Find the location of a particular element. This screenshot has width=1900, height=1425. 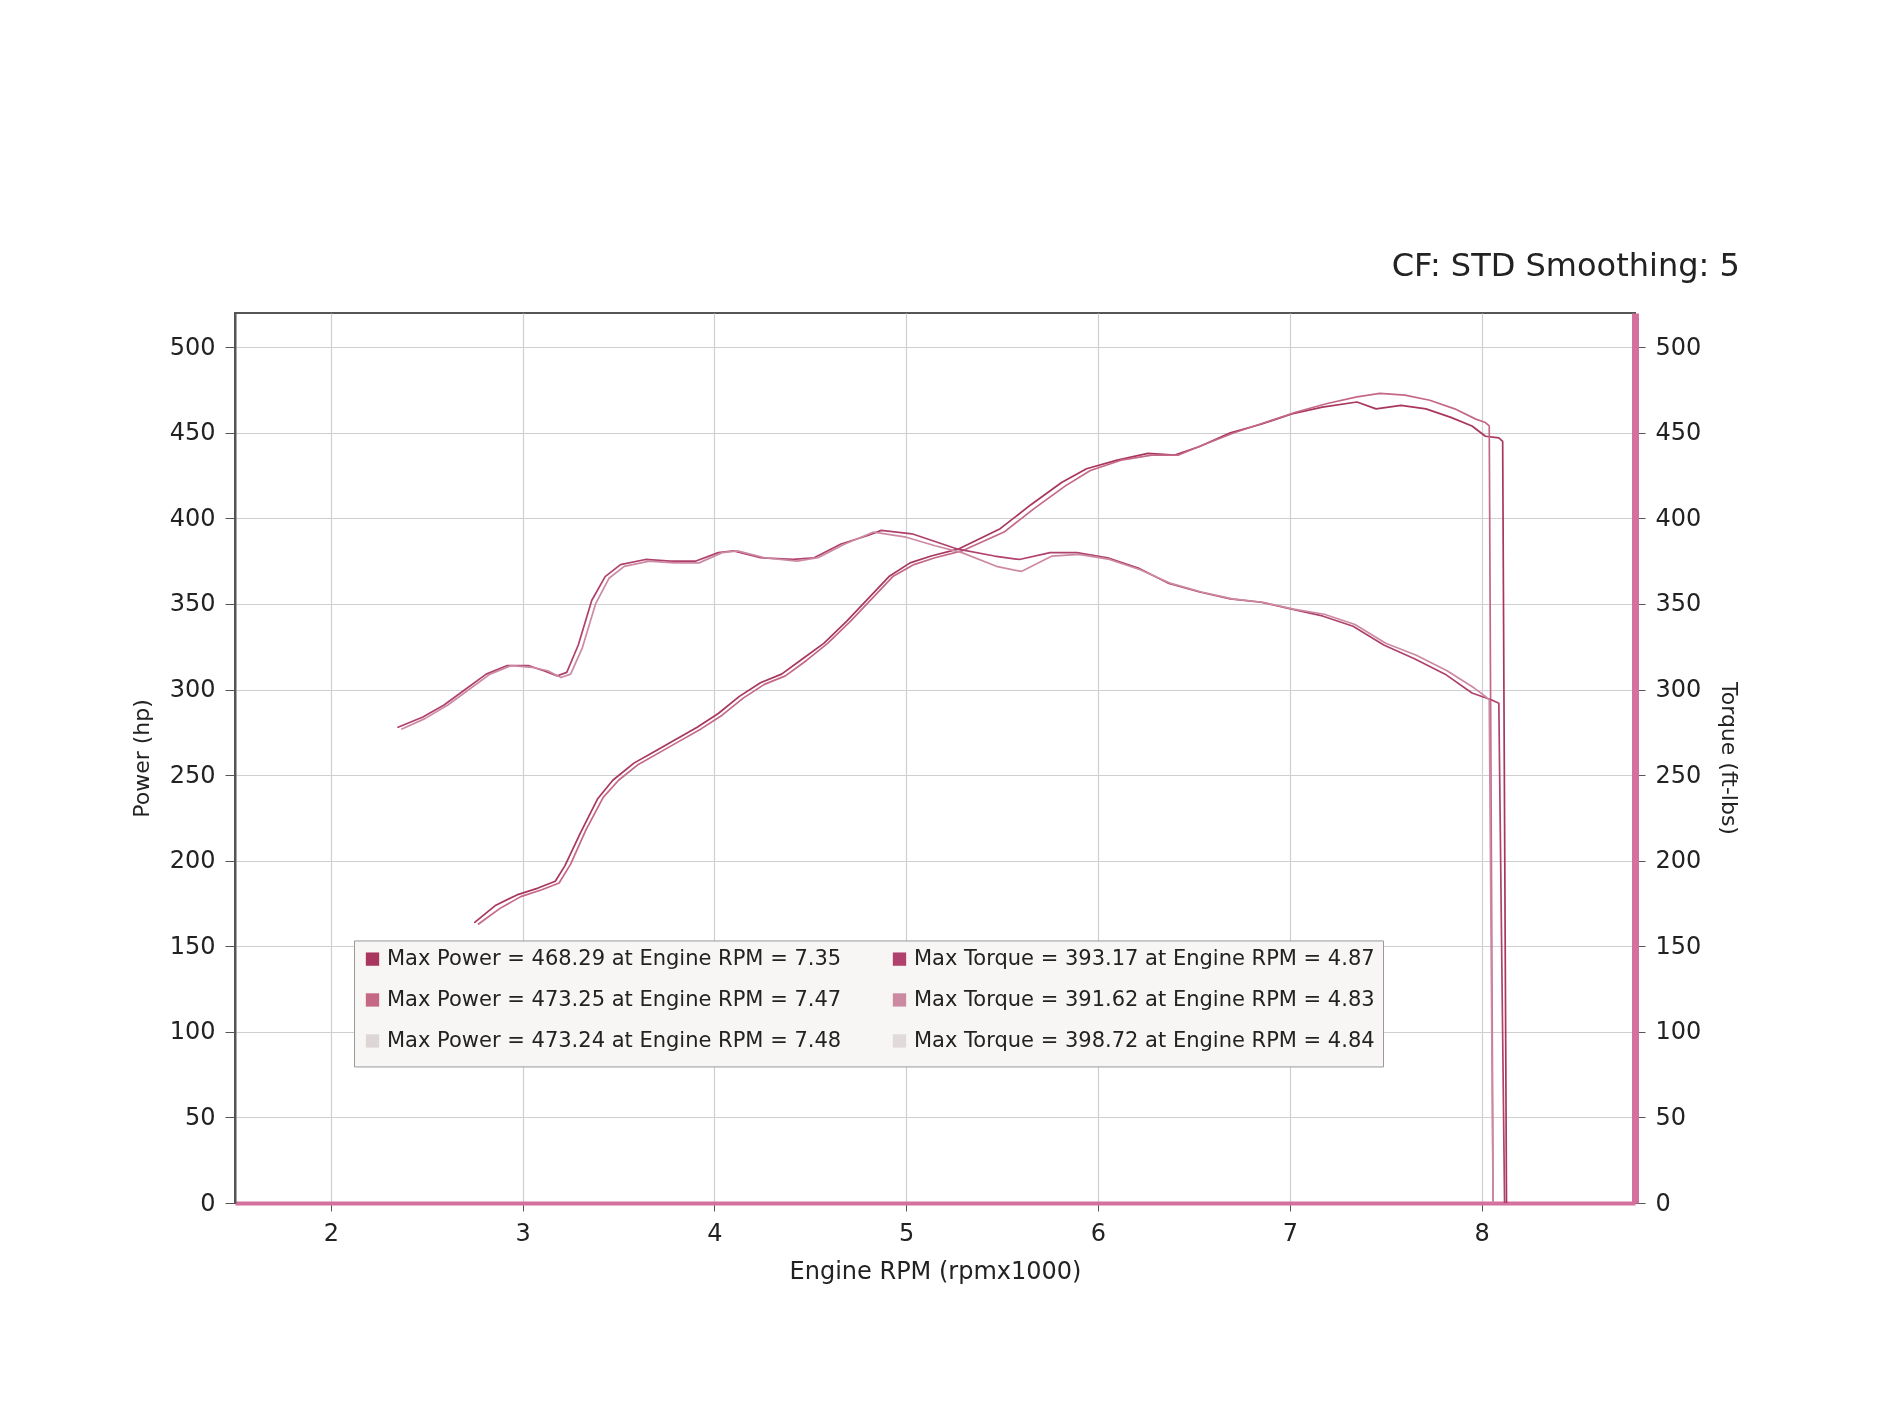

y-axis-title: Power (hp) is located at coordinates (141, 758).